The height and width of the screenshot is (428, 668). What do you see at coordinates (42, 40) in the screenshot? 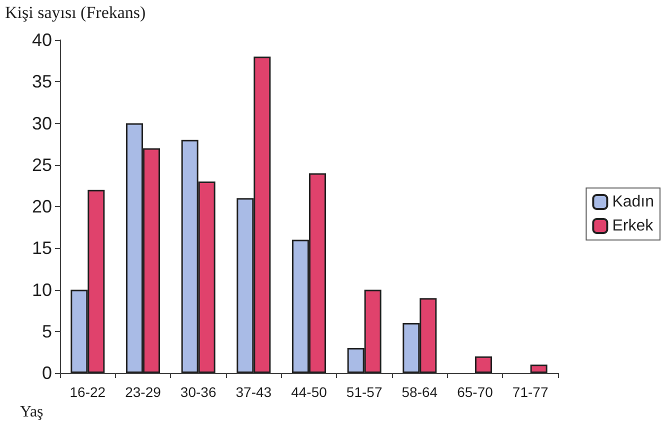
I see `y-tick-label: 40` at bounding box center [42, 40].